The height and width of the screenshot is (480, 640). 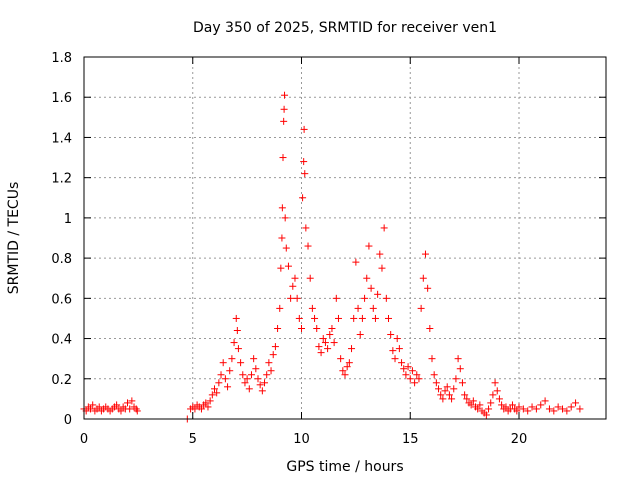 I want to click on y-tick-label: 1, so click(x=68, y=219).